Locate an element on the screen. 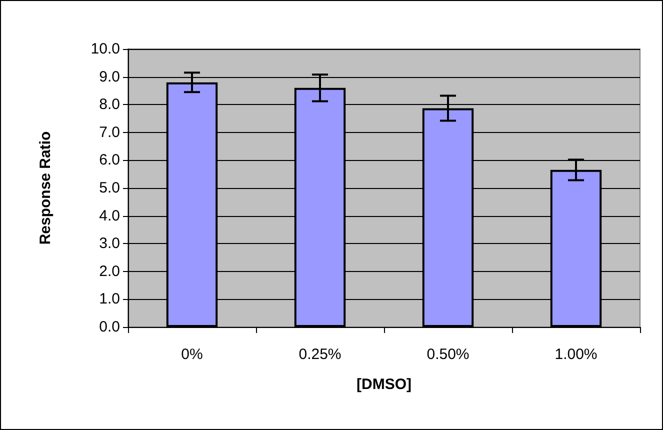 Image resolution: width=663 pixels, height=430 pixels. y-tick-label: 7.0 is located at coordinates (109, 132).